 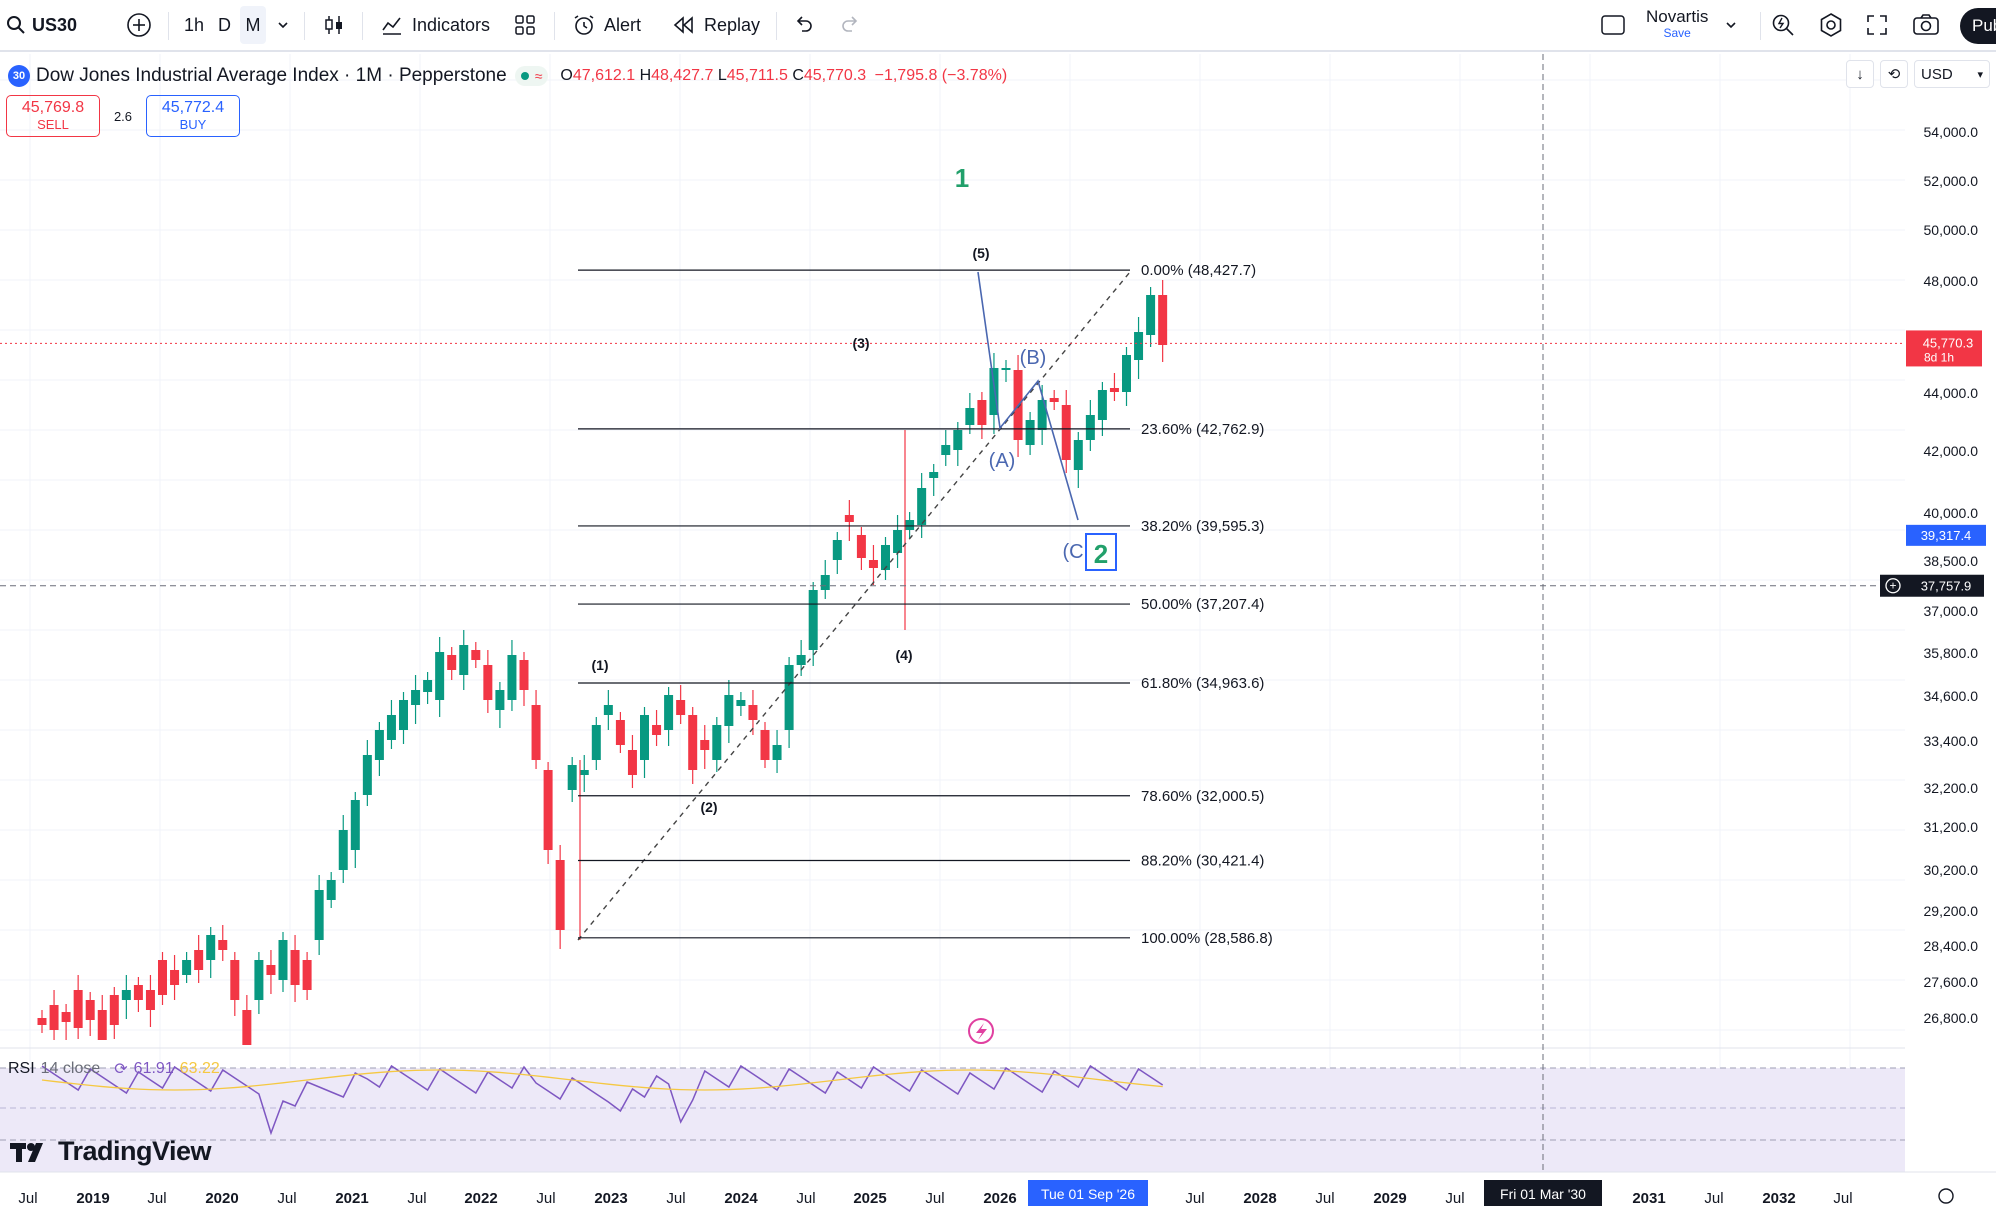 I want to click on market-open-dot-icon, so click(x=524, y=76).